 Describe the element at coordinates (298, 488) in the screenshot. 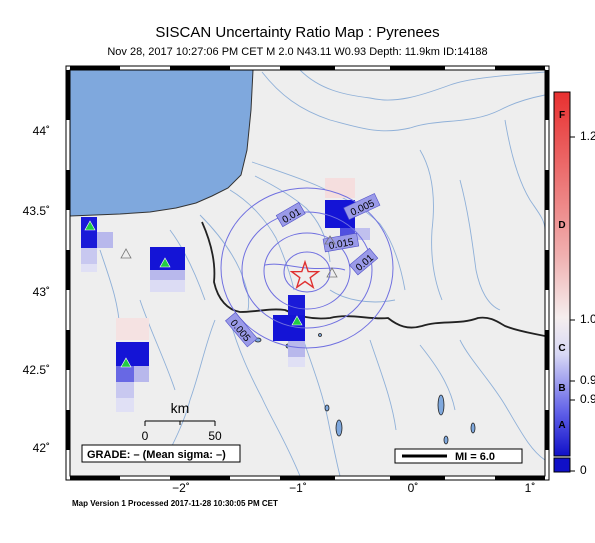

I see `lon-tick: −1˚` at that location.